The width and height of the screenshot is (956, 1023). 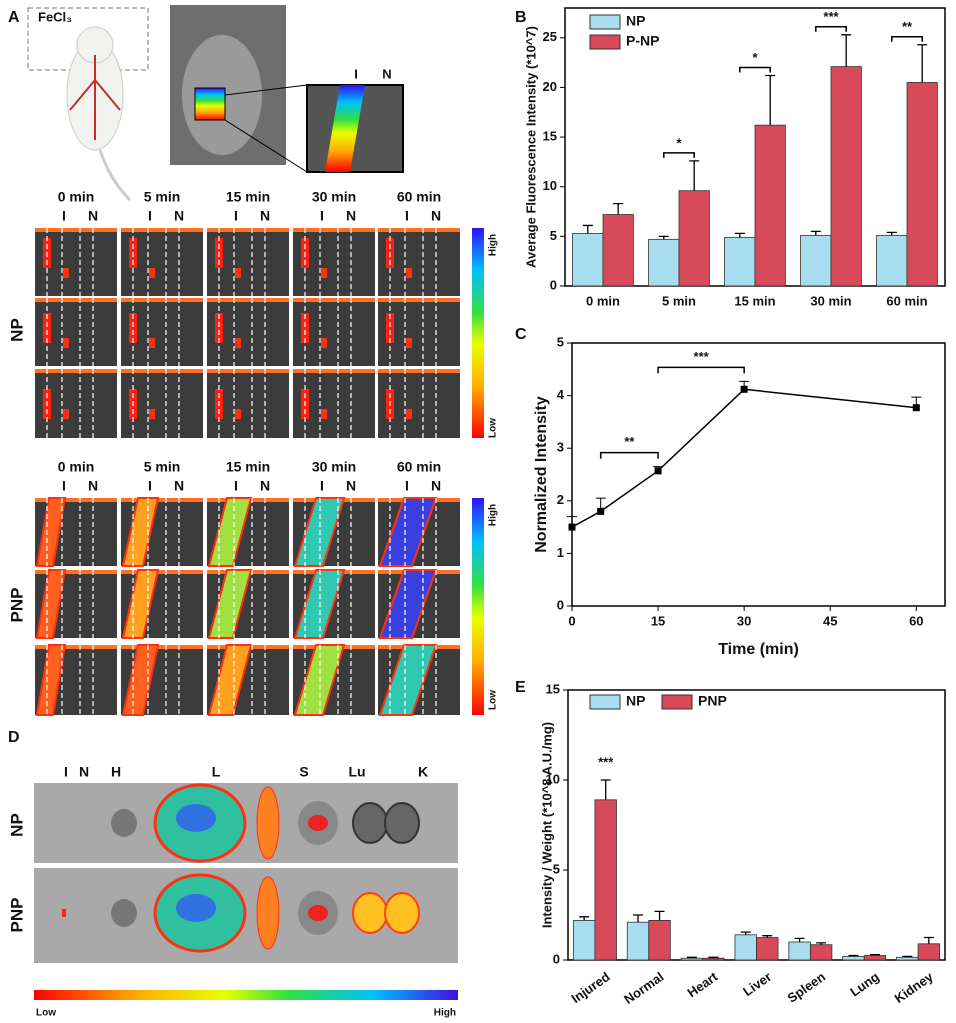 What do you see at coordinates (84, 772) in the screenshot?
I see `organ-label: N` at bounding box center [84, 772].